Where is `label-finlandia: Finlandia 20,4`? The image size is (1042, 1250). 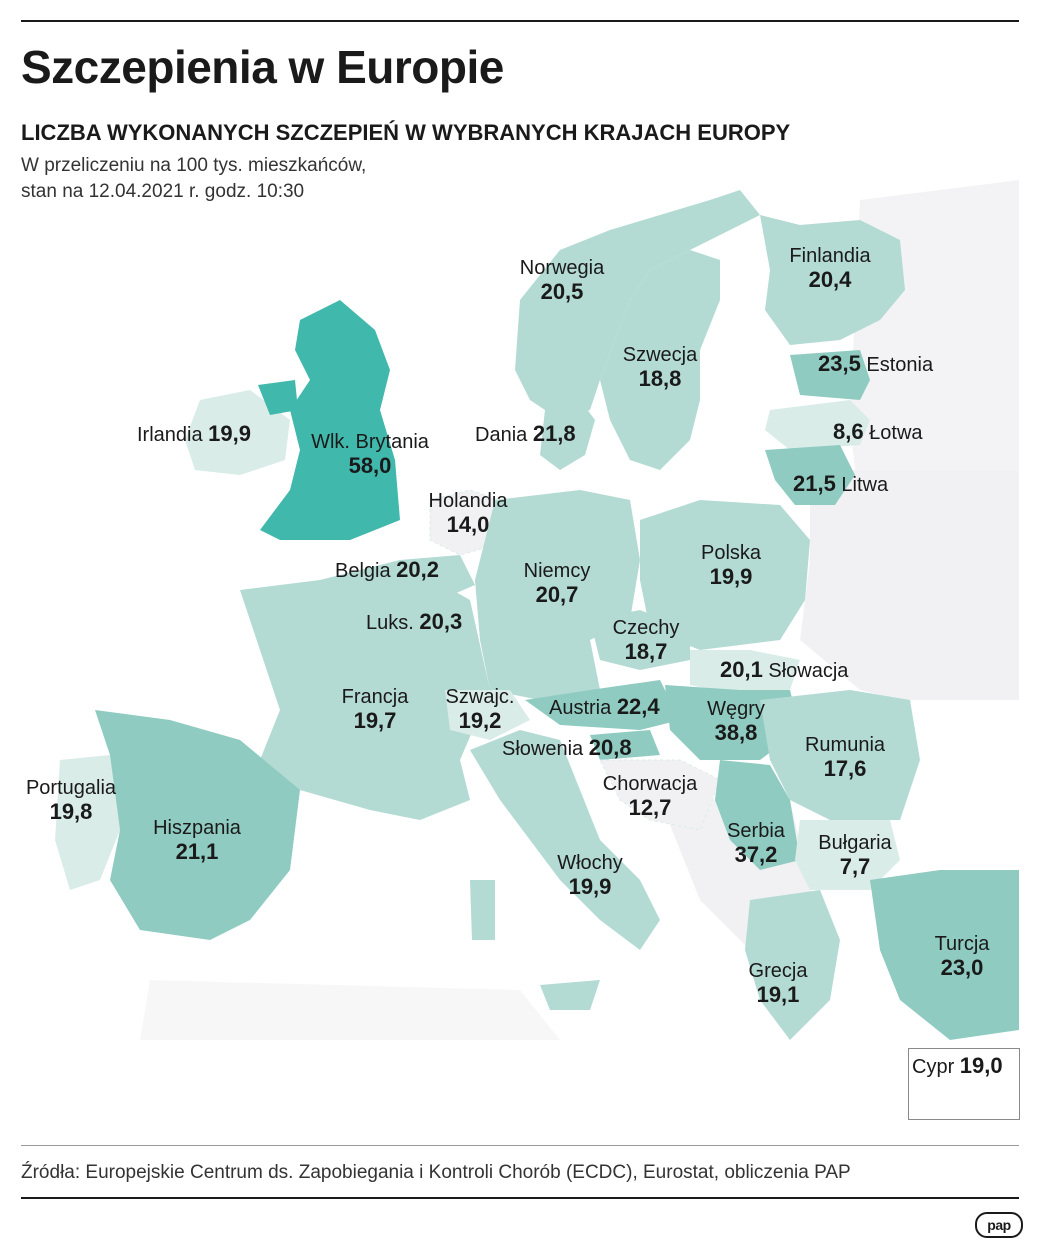
label-finlandia: Finlandia 20,4 is located at coordinates (830, 268).